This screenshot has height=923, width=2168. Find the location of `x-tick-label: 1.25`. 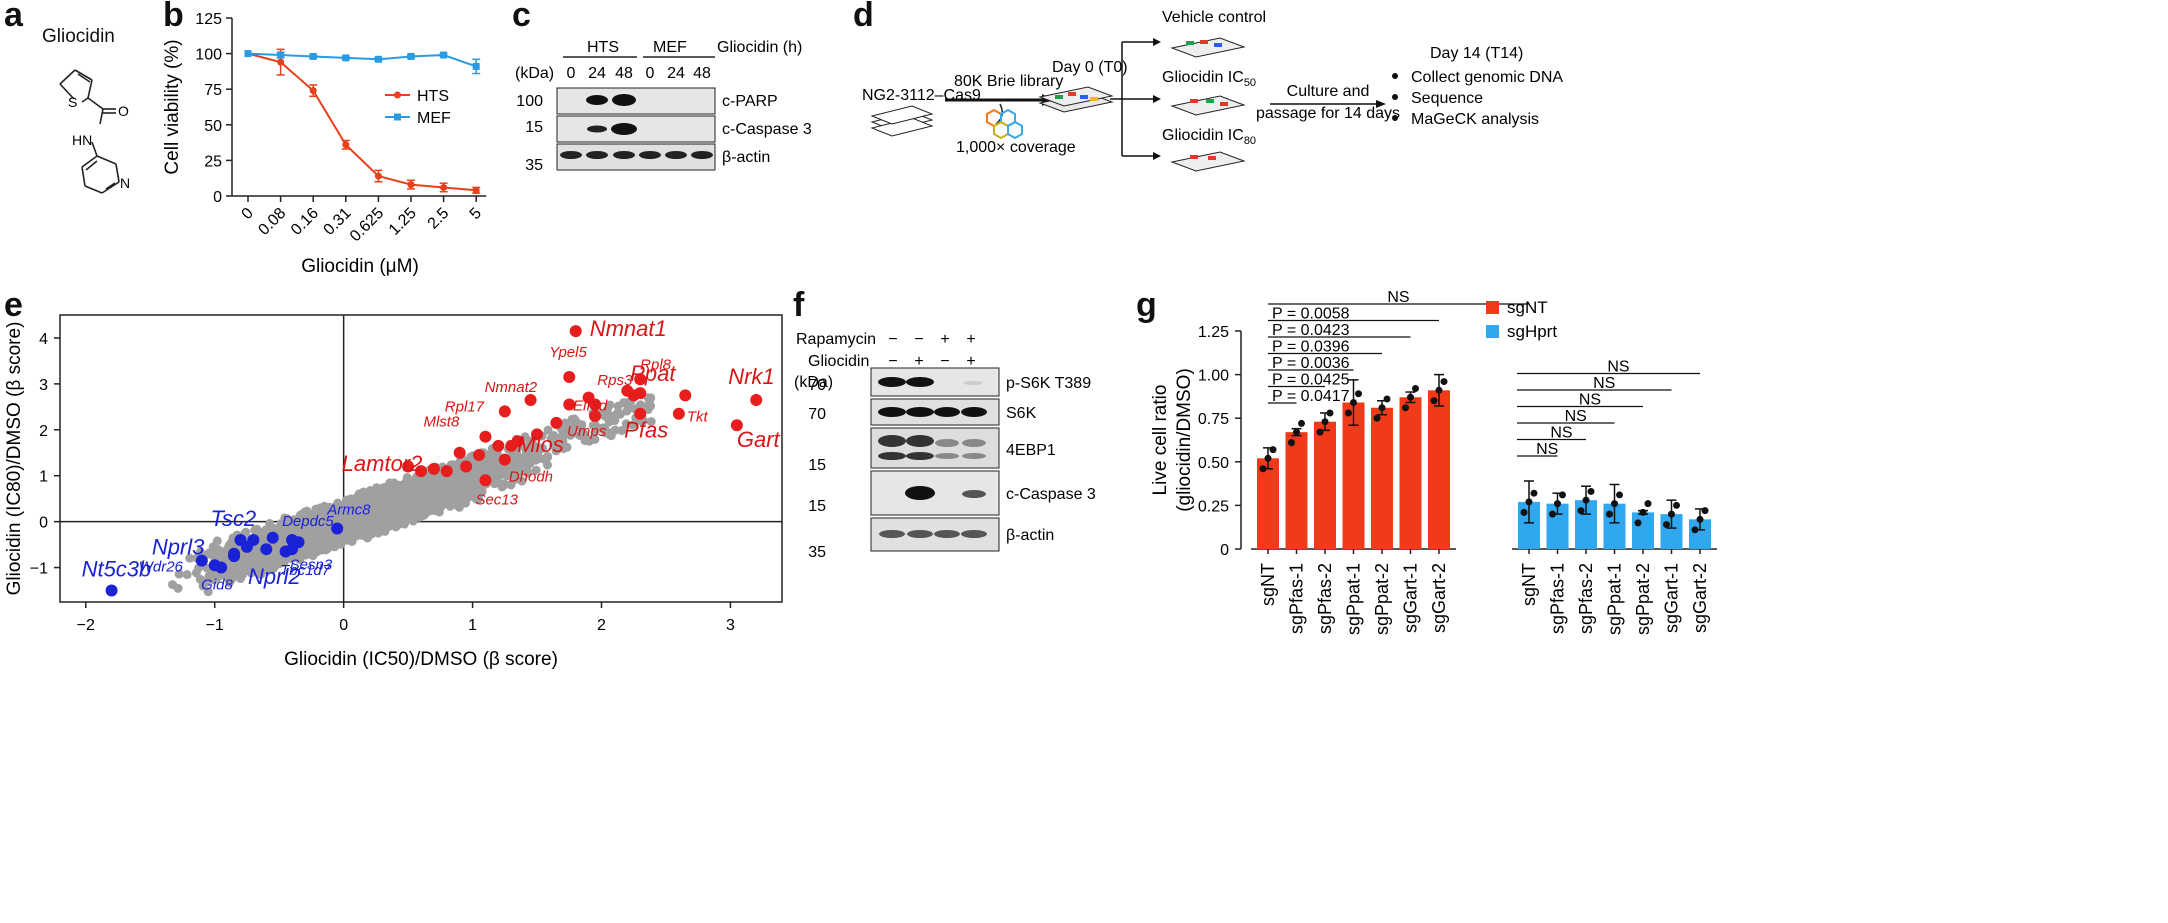

x-tick-label: 1.25 is located at coordinates (403, 222).